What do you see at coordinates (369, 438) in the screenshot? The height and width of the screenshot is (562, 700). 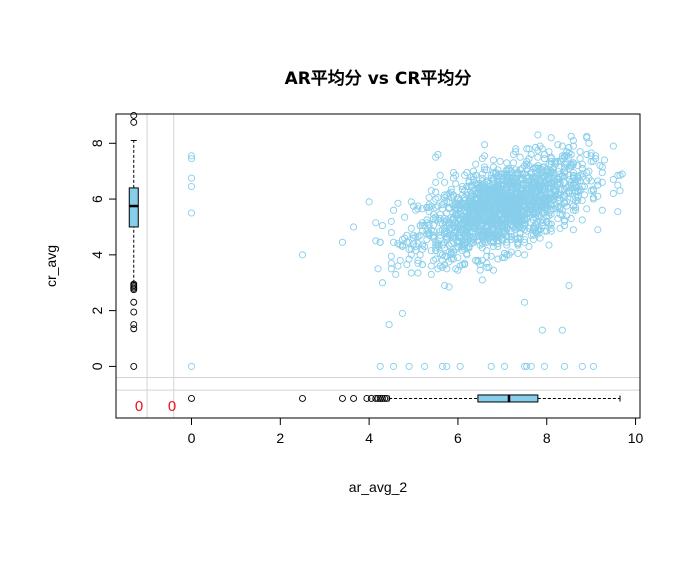 I see `x-tick-label: 4` at bounding box center [369, 438].